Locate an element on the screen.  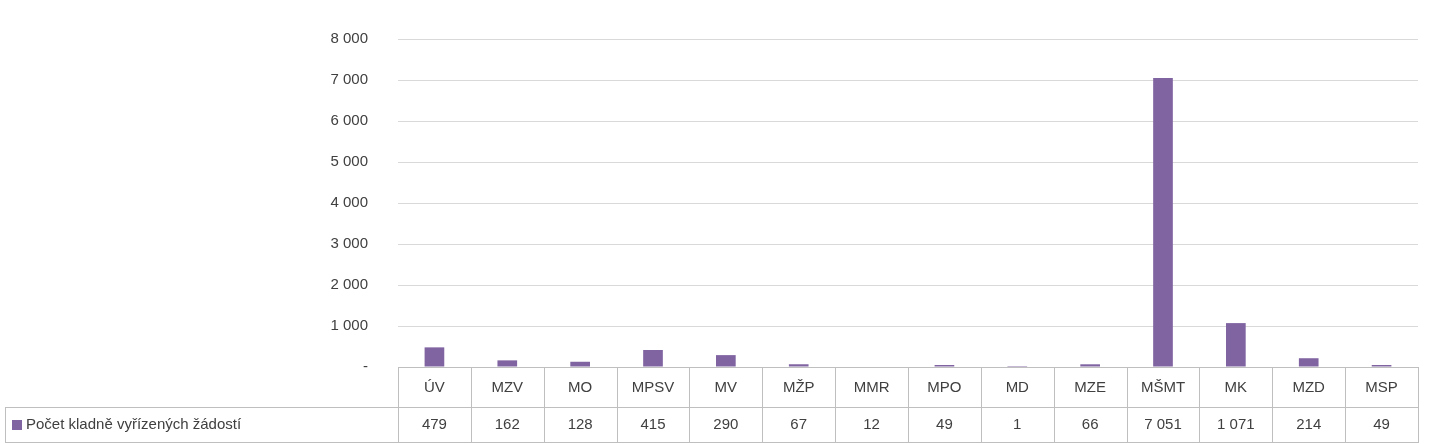
data-label: 214 is located at coordinates (1309, 424).